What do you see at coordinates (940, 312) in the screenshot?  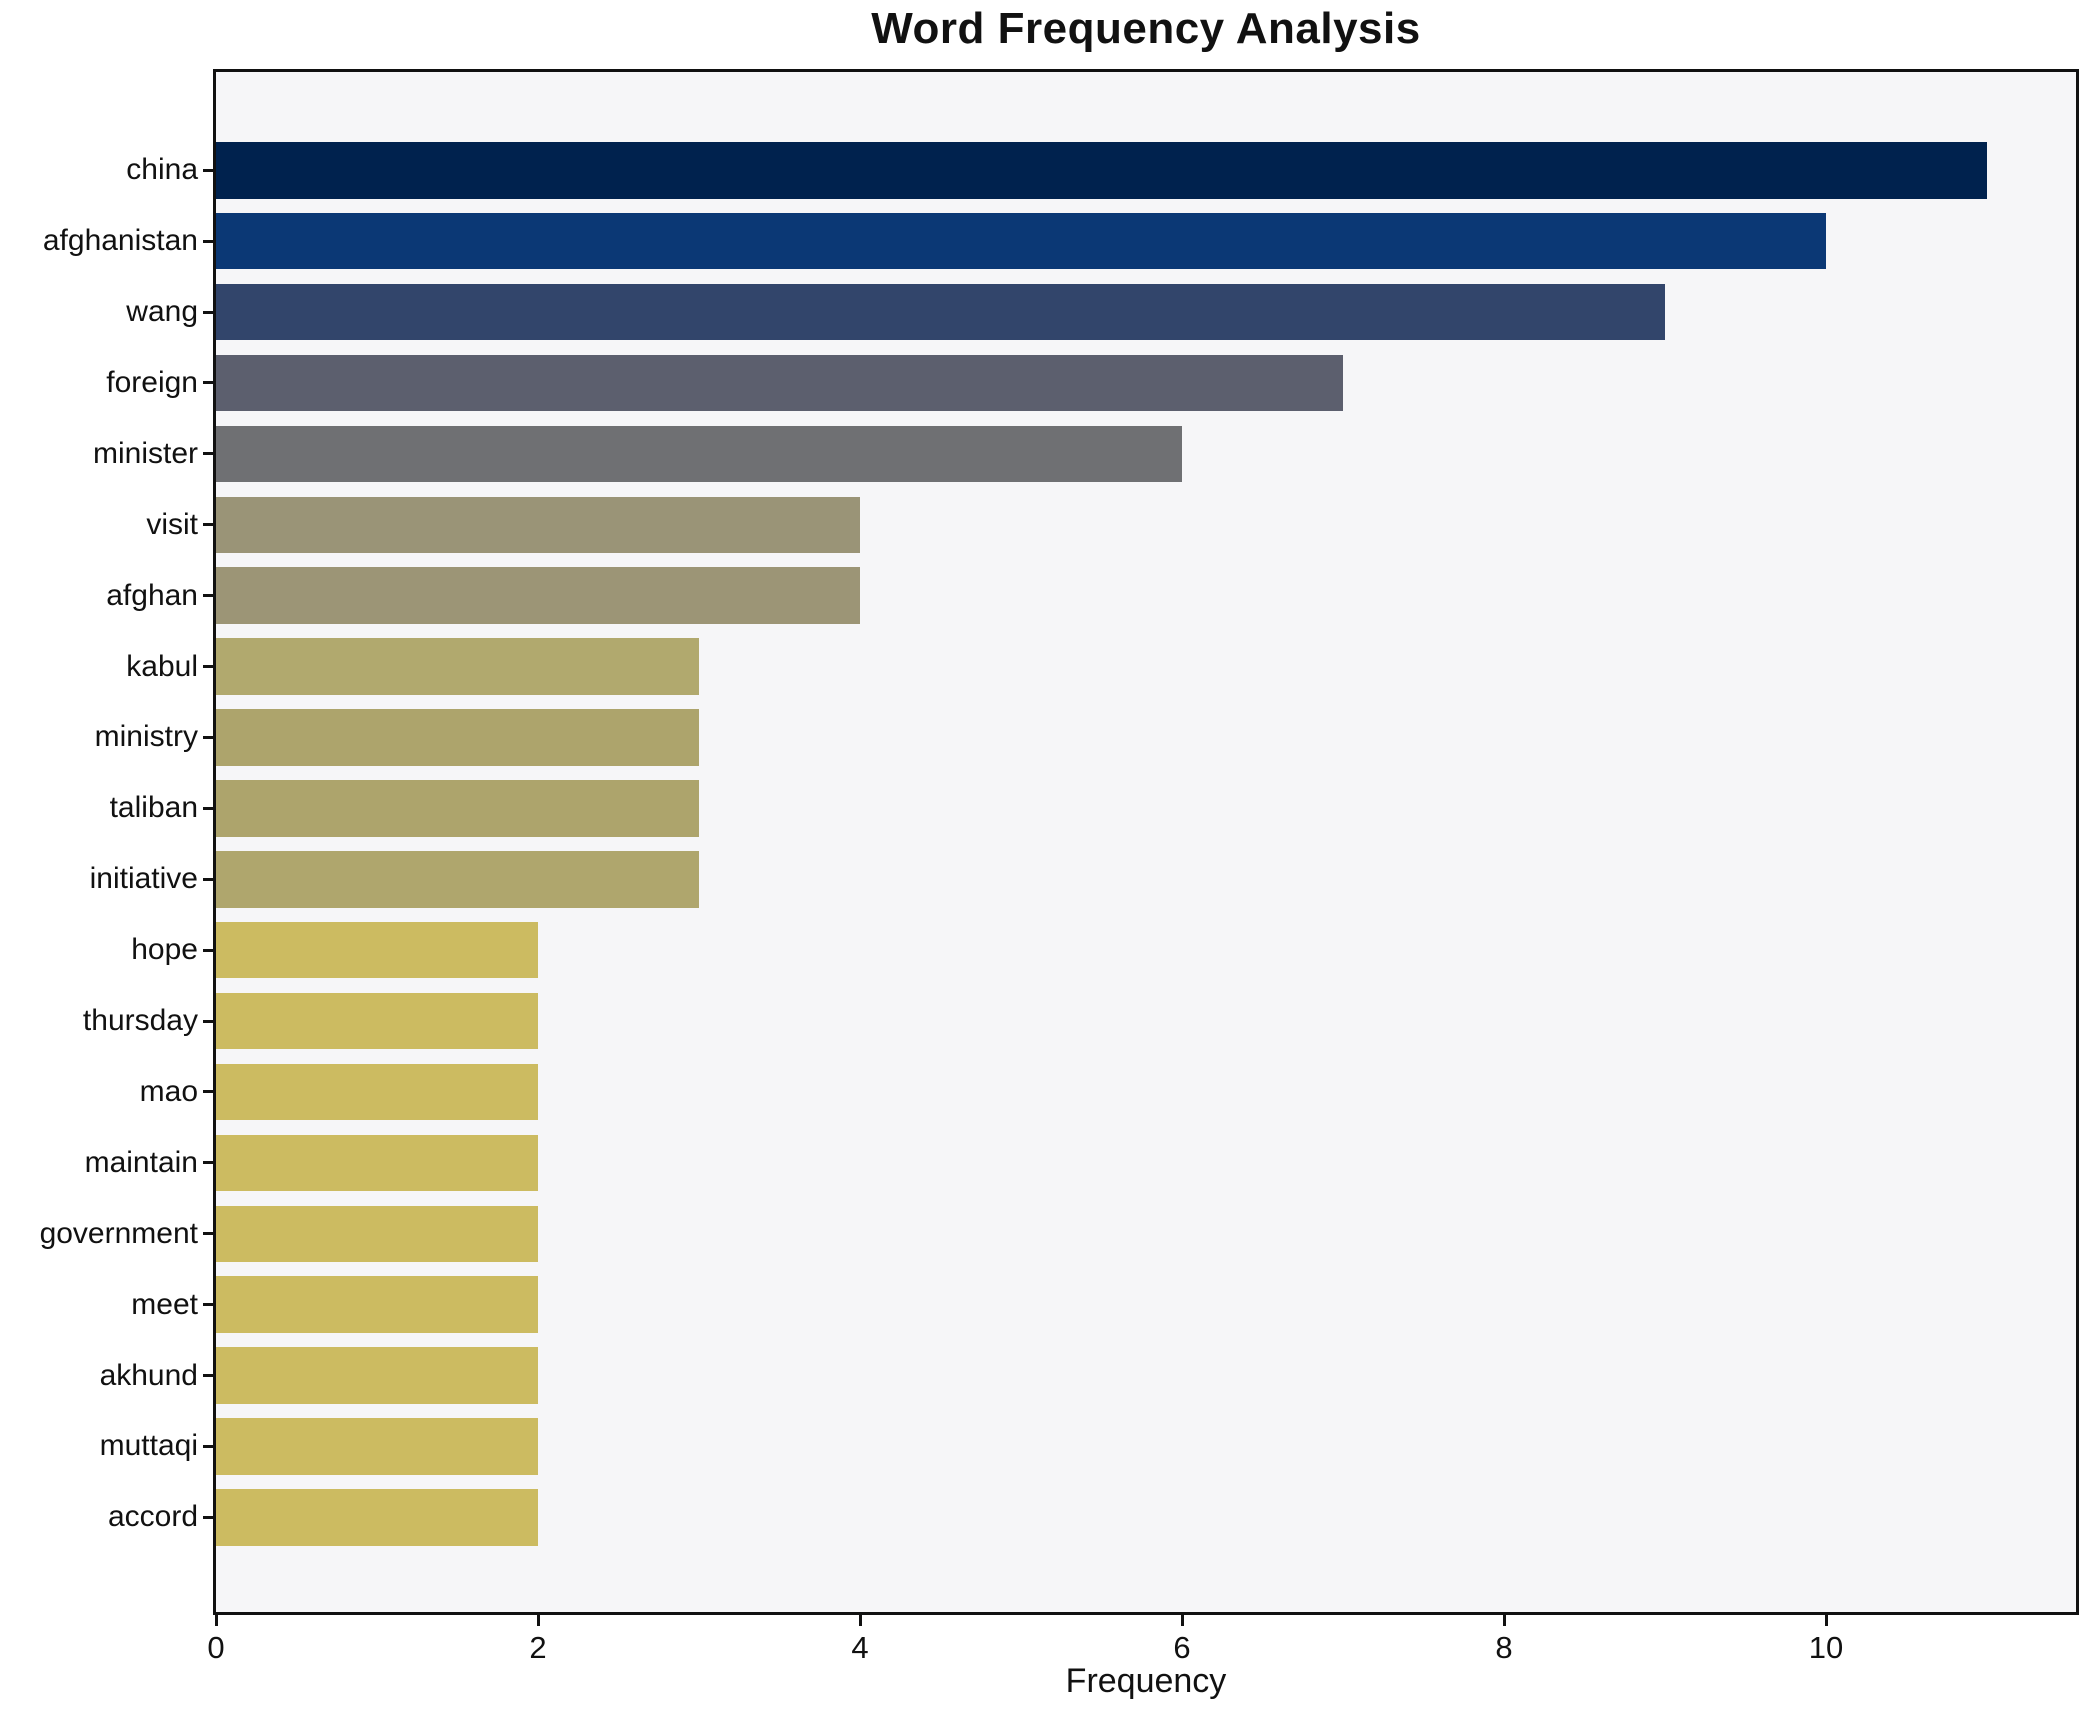 I see `bar-wang` at bounding box center [940, 312].